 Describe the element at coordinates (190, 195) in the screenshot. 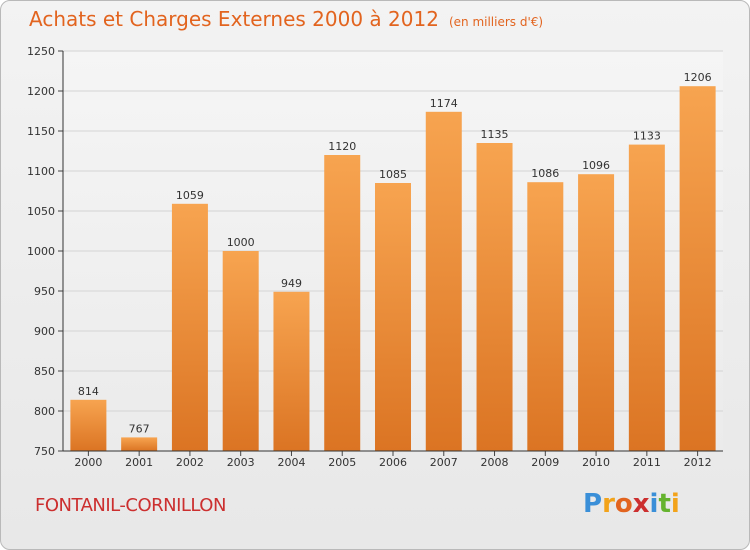

I see `value-label: 1059` at that location.